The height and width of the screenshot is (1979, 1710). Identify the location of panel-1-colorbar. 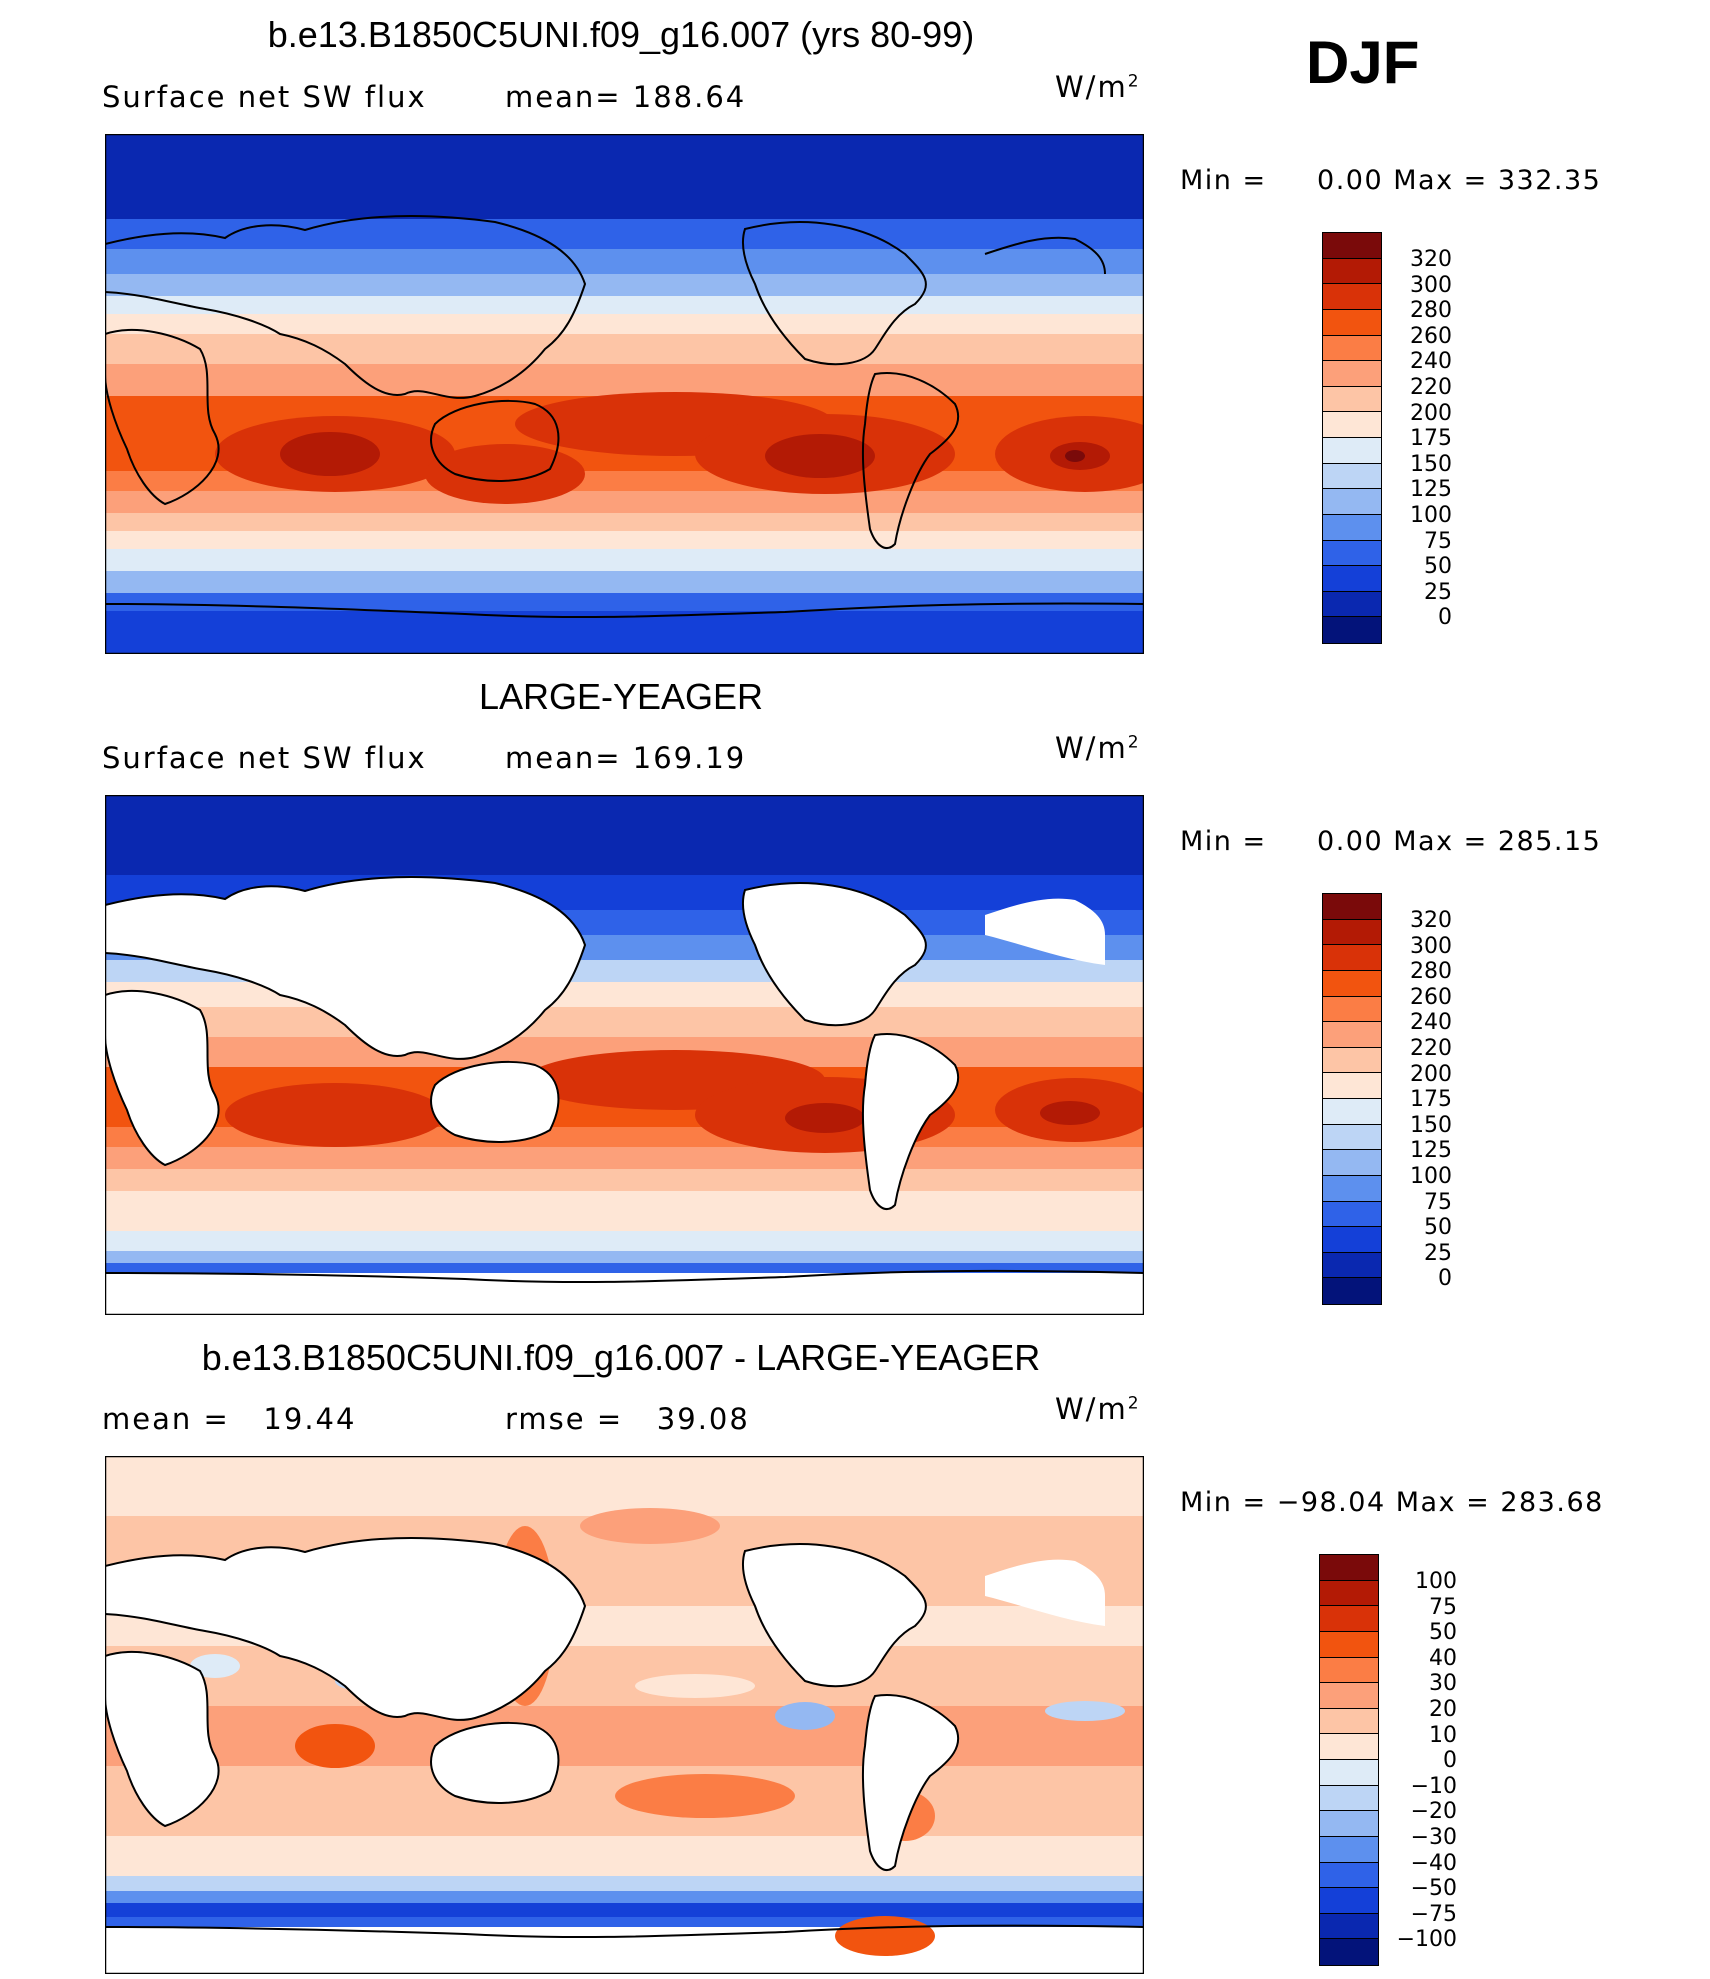
(1352, 438).